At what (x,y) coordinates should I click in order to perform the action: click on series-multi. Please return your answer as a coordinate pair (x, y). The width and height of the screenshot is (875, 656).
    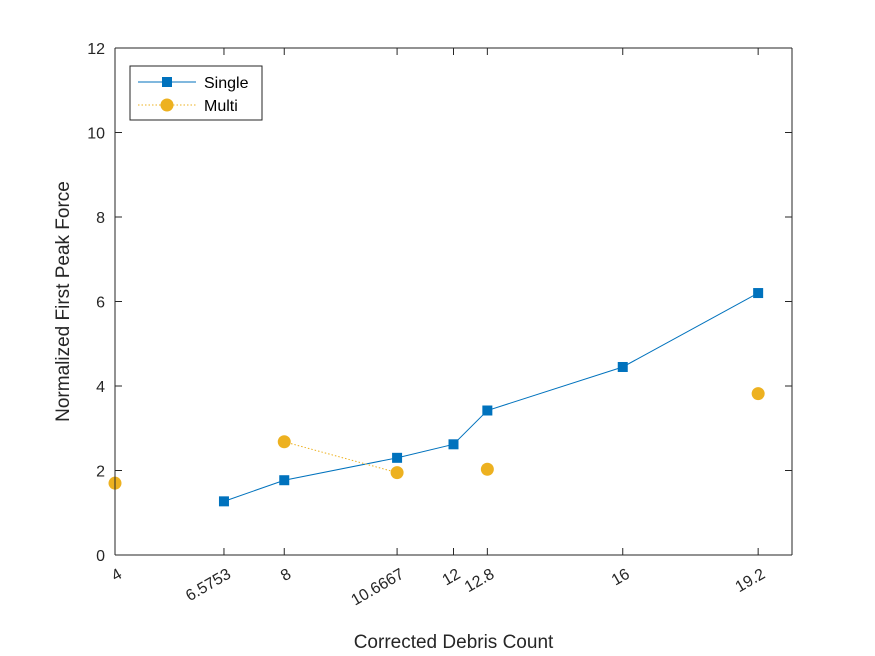
    Looking at the image, I should click on (436, 438).